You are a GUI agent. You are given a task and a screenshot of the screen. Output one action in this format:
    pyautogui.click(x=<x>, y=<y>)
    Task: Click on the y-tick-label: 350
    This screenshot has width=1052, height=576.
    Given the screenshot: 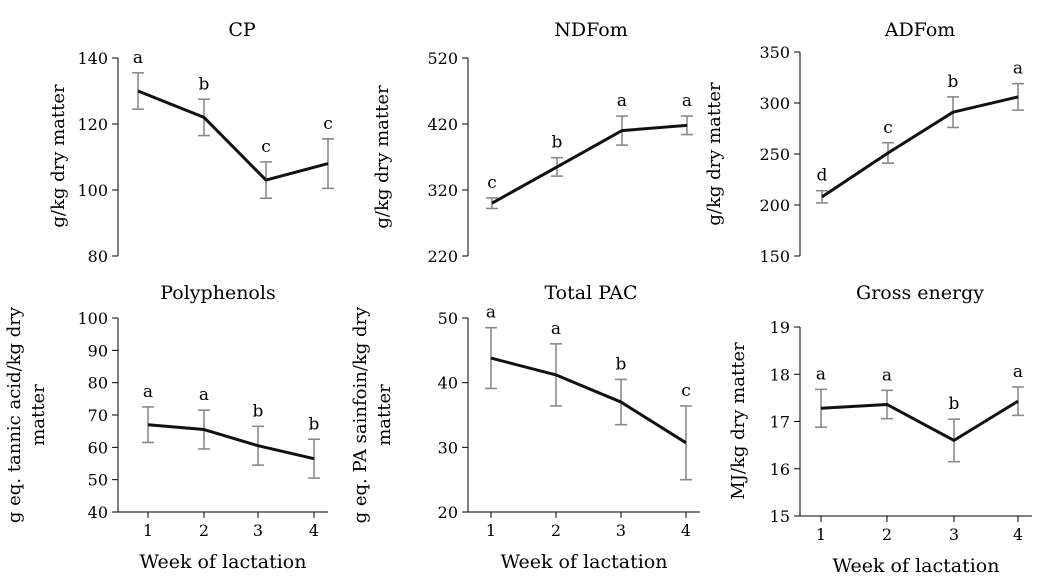 What is the action you would take?
    pyautogui.click(x=774, y=52)
    